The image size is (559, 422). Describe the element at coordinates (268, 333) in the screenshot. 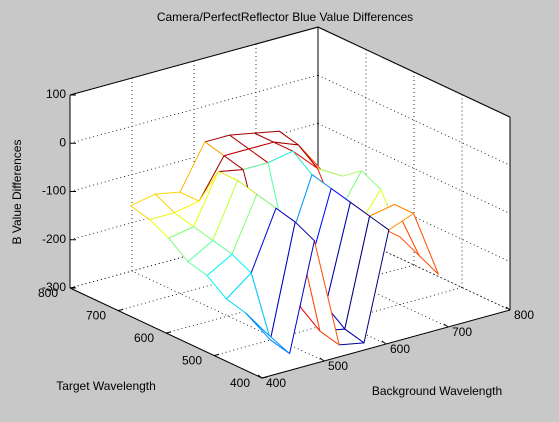

I see `mesh-cell` at that location.